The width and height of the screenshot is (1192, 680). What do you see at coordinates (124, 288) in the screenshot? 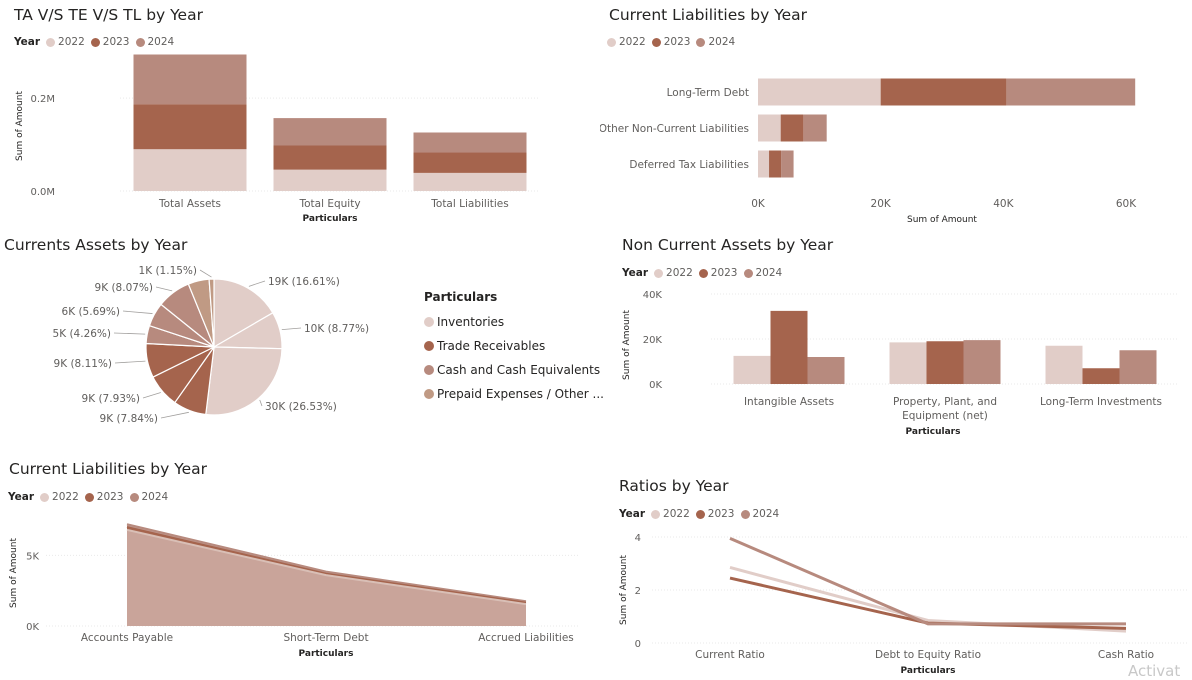
I see `pie-data-label: 9K (8.07%)` at bounding box center [124, 288].